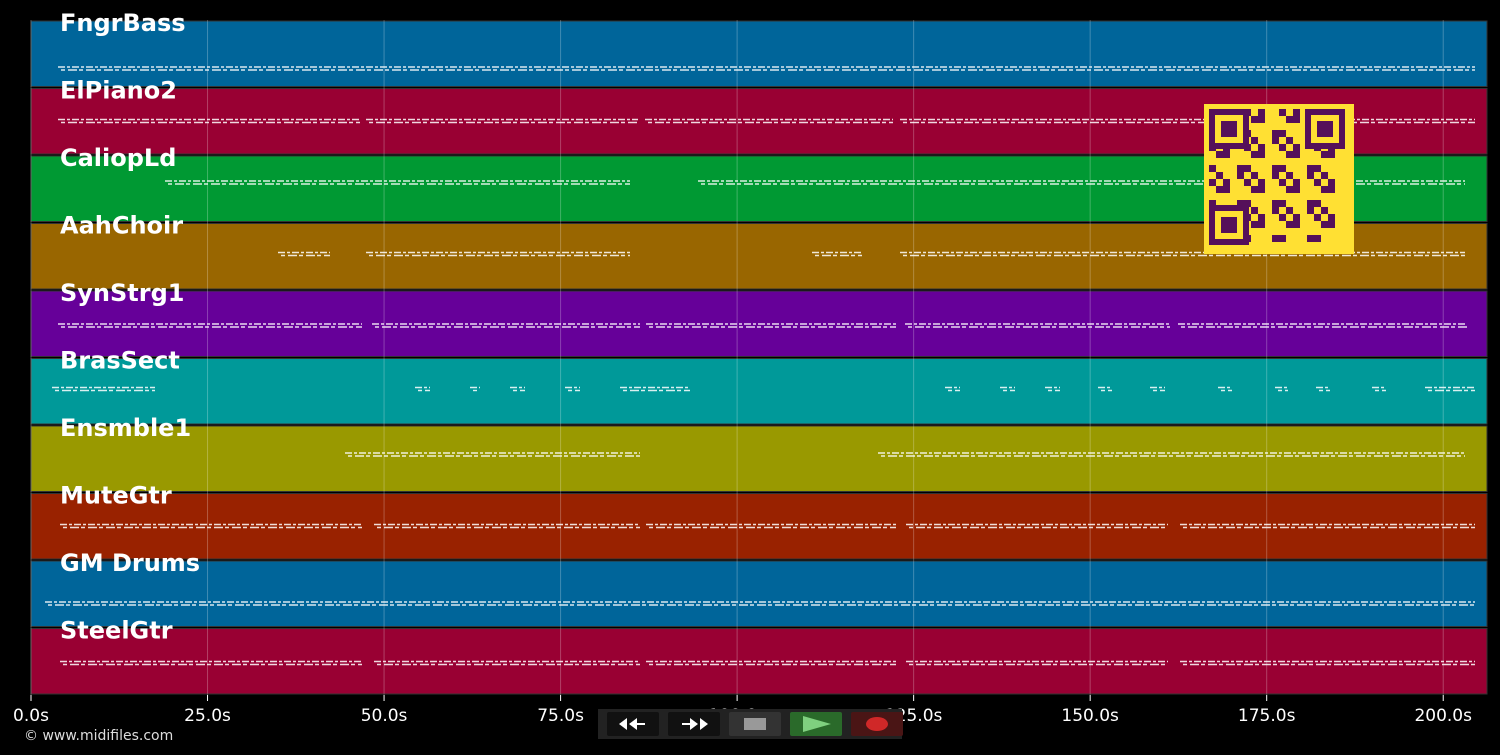  I want to click on track-label: MuteGtr, so click(116, 496).